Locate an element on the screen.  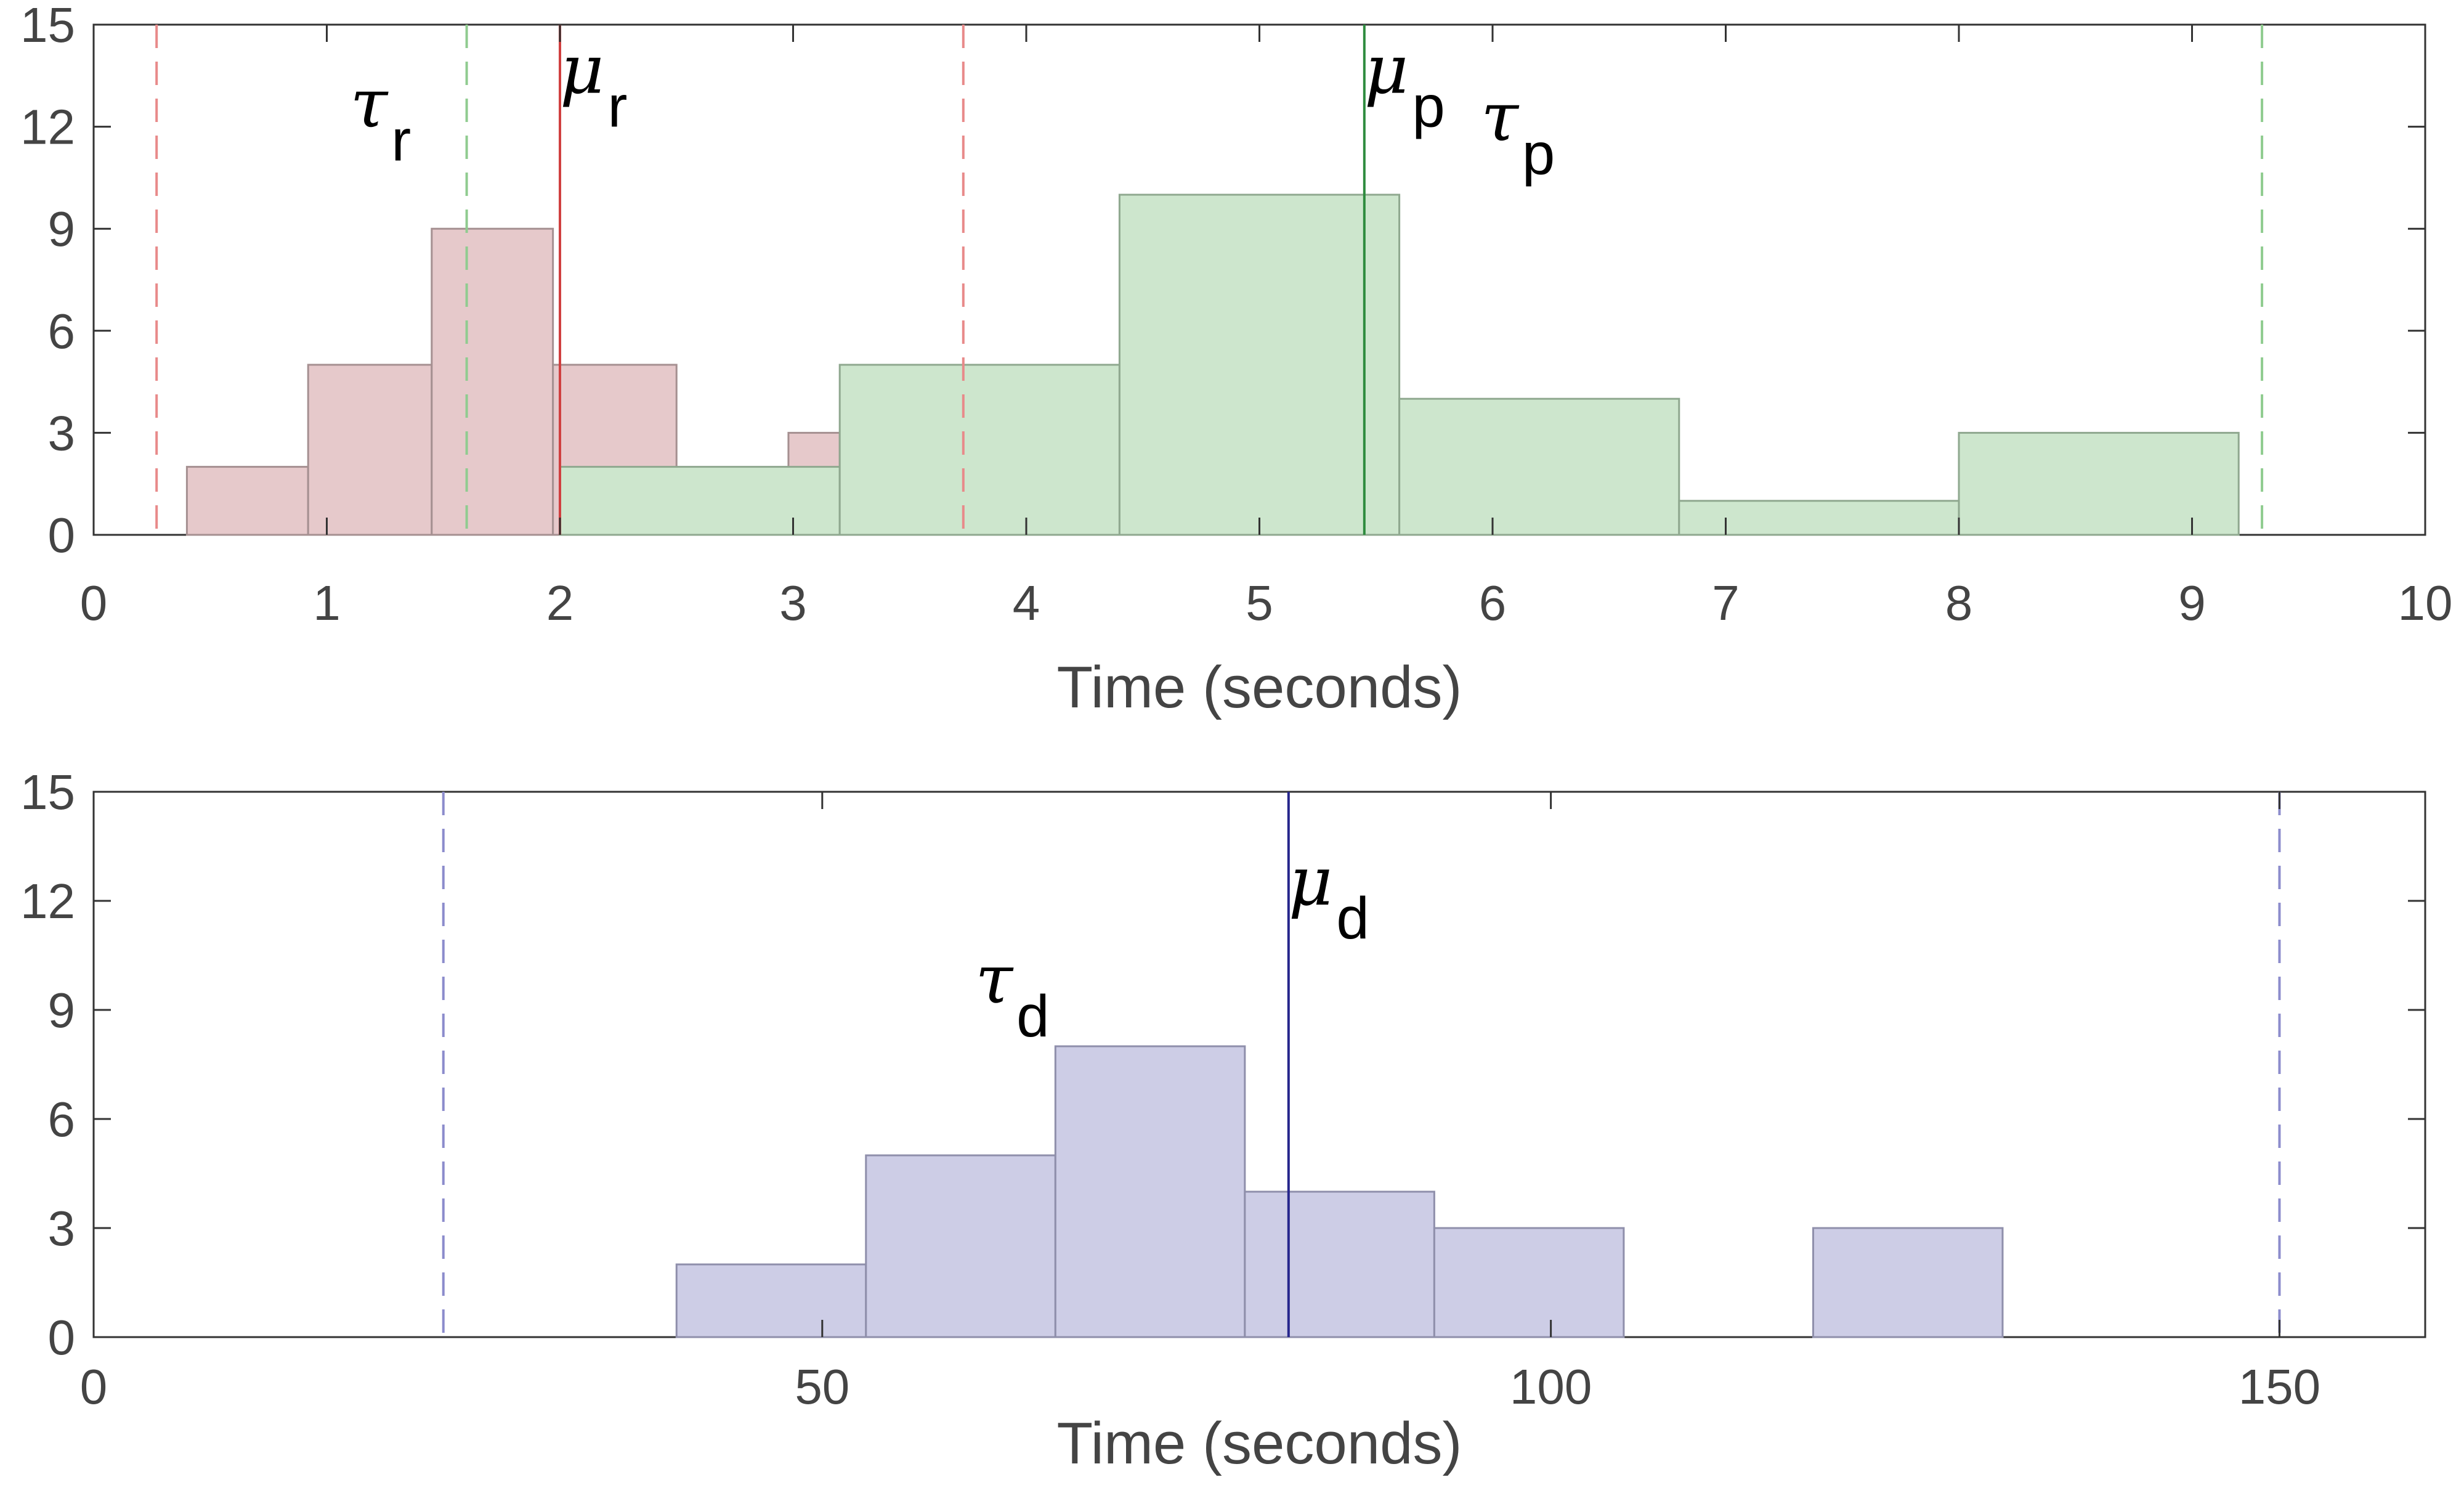
x-tick-label: 2 is located at coordinates (560, 603).